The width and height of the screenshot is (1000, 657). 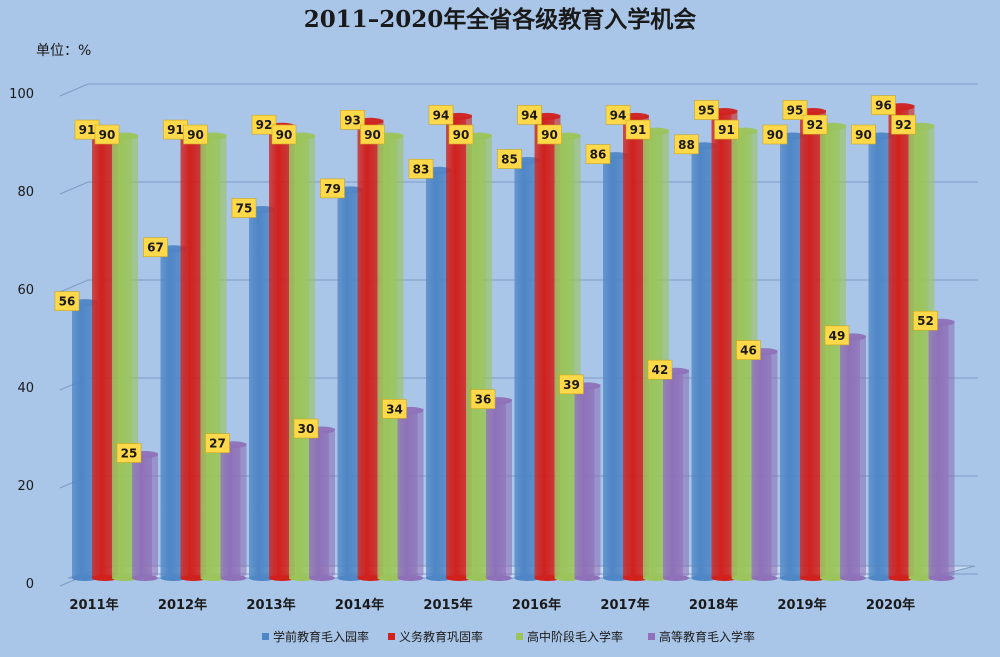 I want to click on svg-text: 96, so click(x=883, y=106).